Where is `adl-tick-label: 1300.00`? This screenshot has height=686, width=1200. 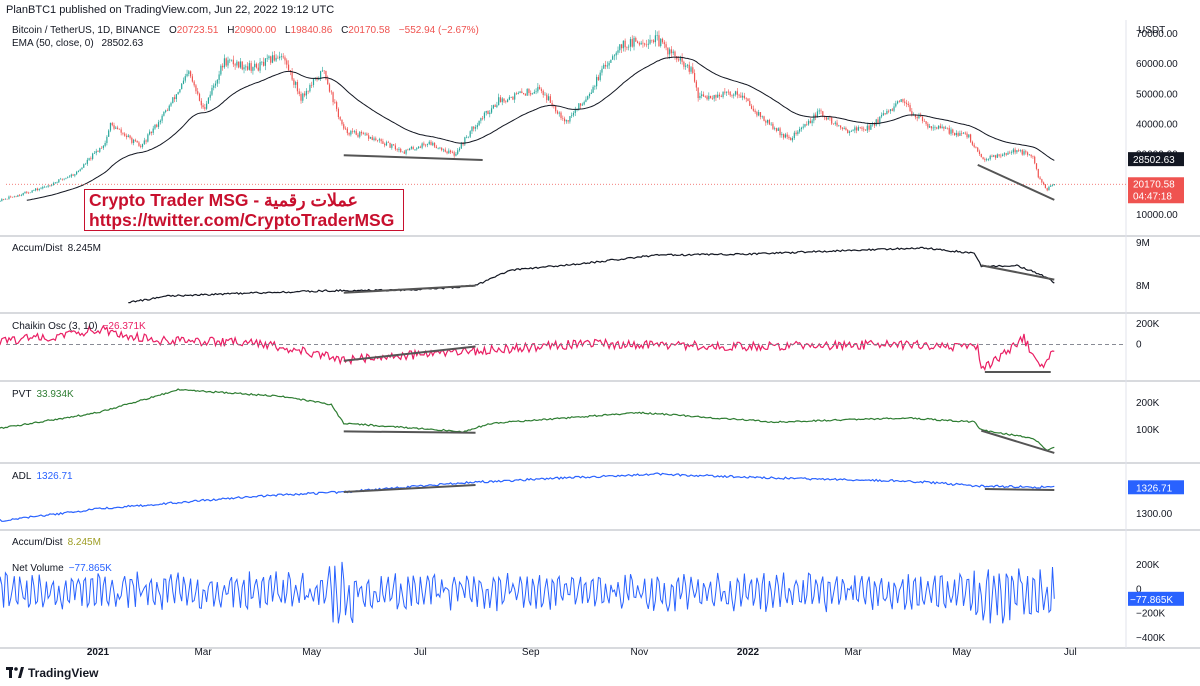 adl-tick-label: 1300.00 is located at coordinates (1154, 514).